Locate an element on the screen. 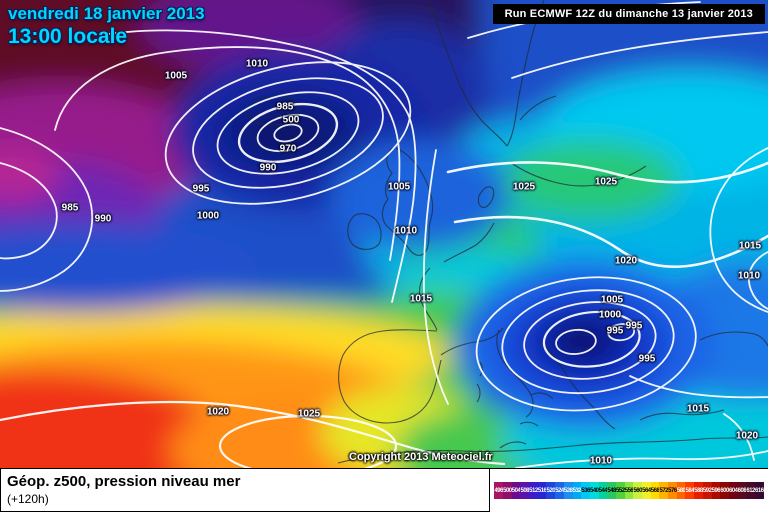 This screenshot has width=768, height=512. legend-cell: 532 is located at coordinates (577, 490).